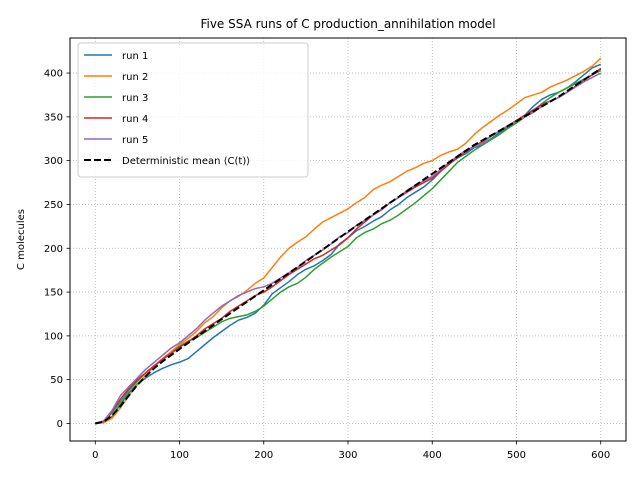 The width and height of the screenshot is (640, 480). I want to click on y-axis: 0 50 100 150 200 250 300 350 400, so click(57, 249).